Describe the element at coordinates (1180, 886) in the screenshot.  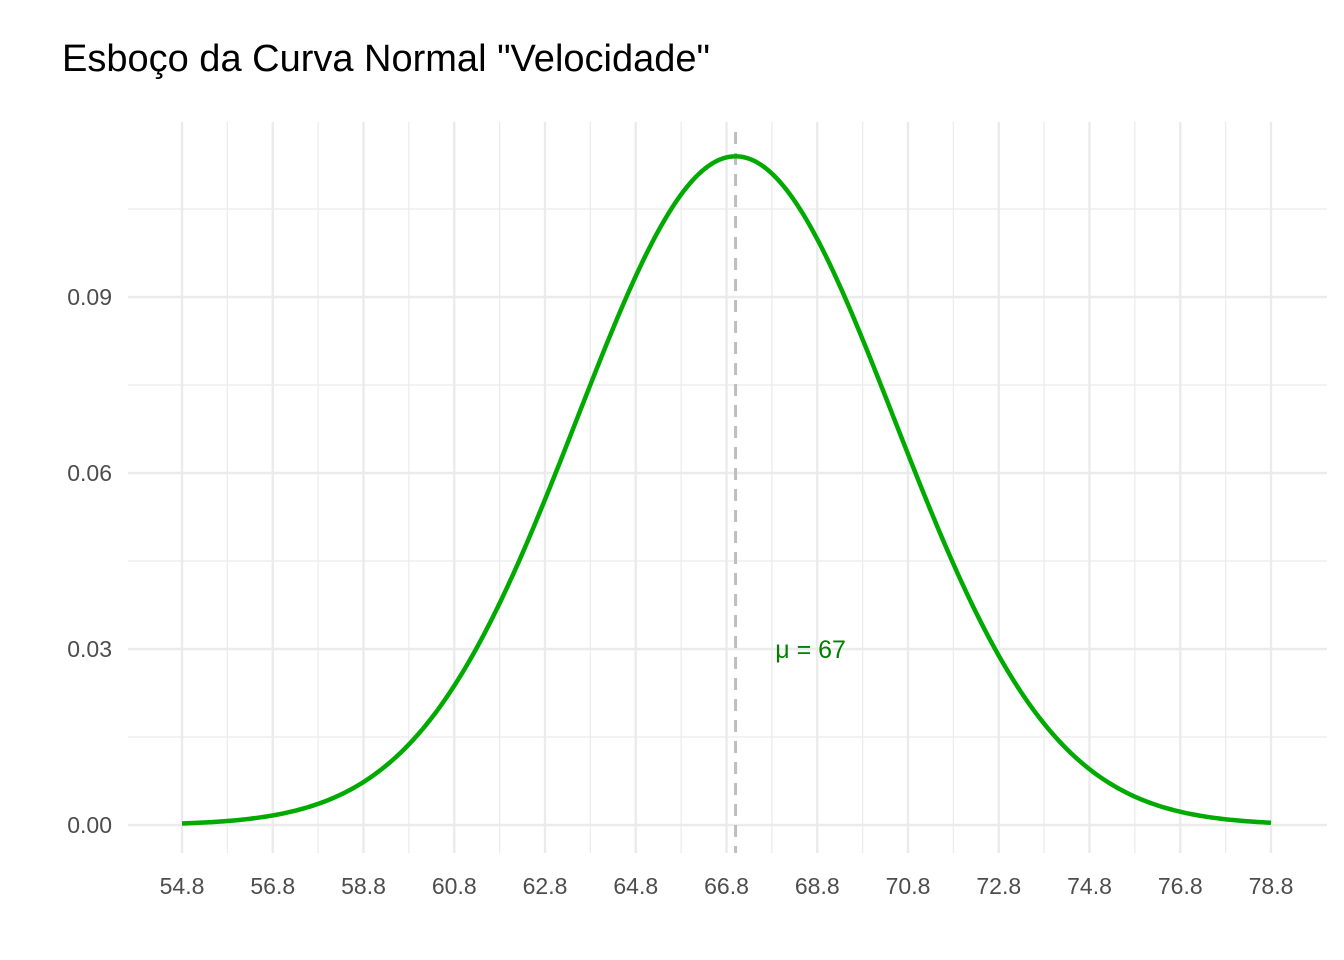
I see `x-tick-label: 76.8` at that location.